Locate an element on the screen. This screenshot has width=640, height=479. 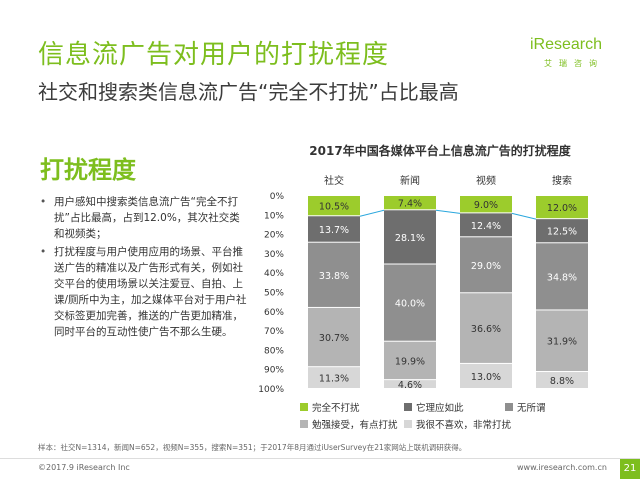
y-tick-label: 10% is located at coordinates (274, 216).